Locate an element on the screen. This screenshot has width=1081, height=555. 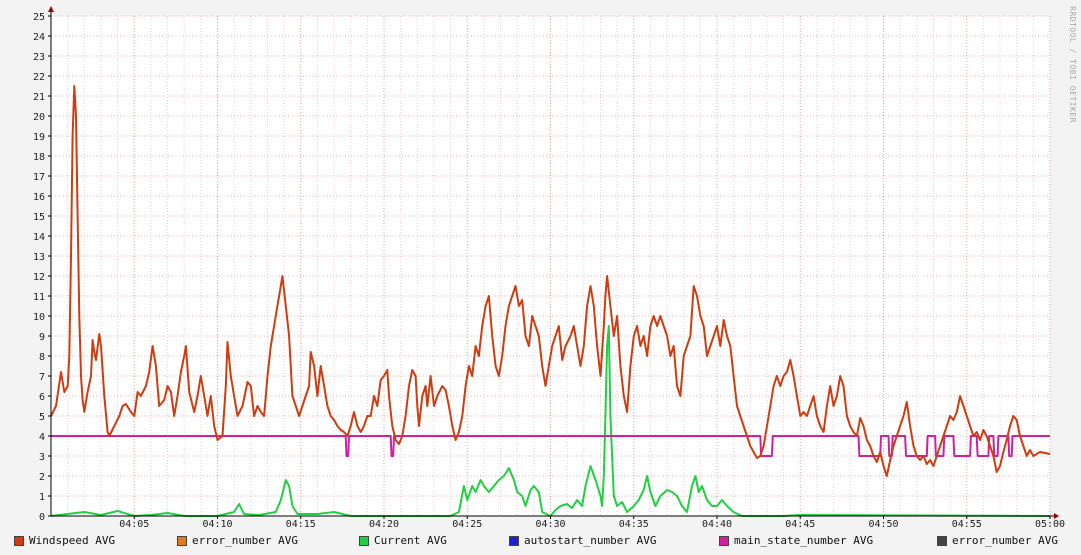
y-tick-label: 5 is located at coordinates (42, 417).